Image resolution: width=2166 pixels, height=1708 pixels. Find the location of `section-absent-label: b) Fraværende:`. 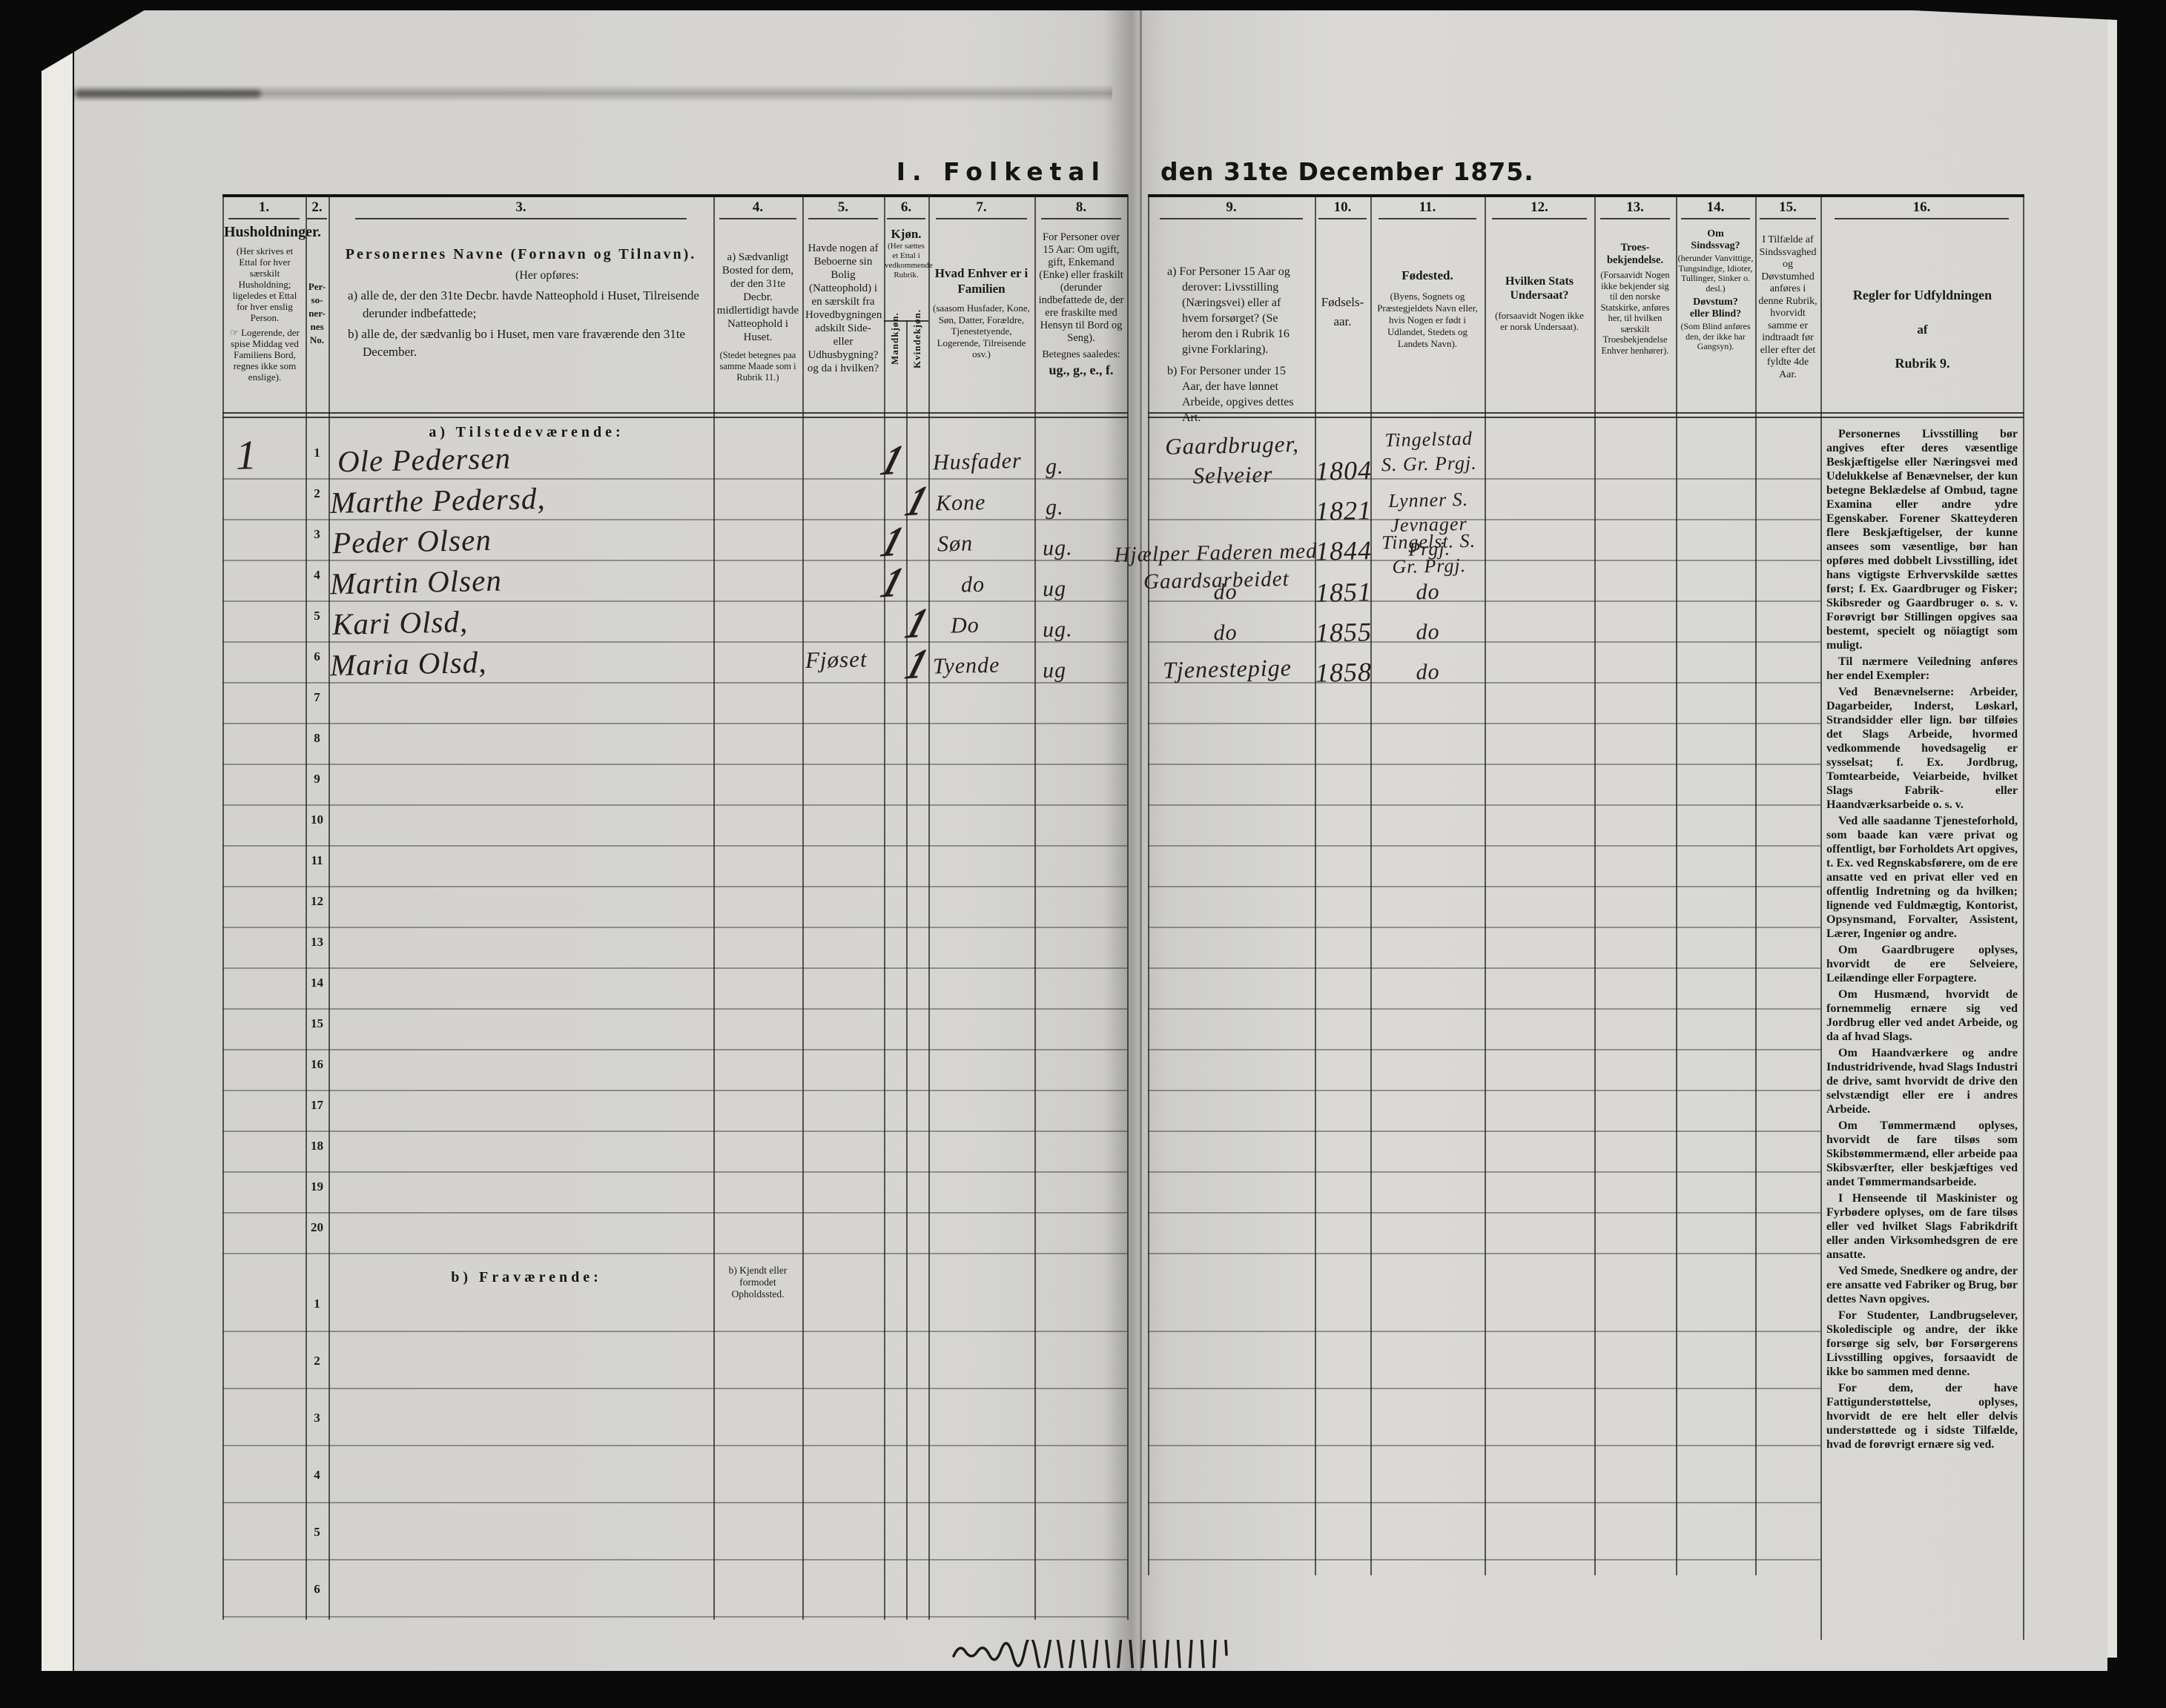

section-absent-label: b) Fraværende: is located at coordinates (526, 1277).